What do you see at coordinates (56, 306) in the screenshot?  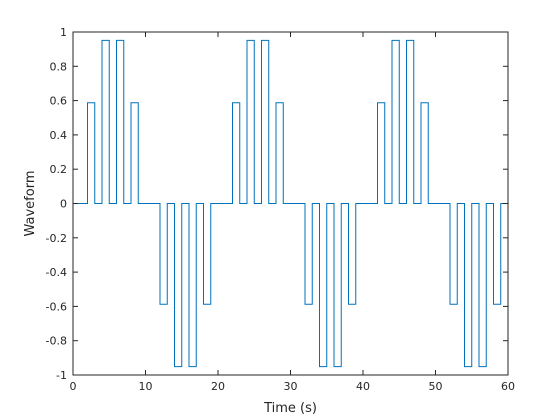 I see `y-tick-label: -0.6` at bounding box center [56, 306].